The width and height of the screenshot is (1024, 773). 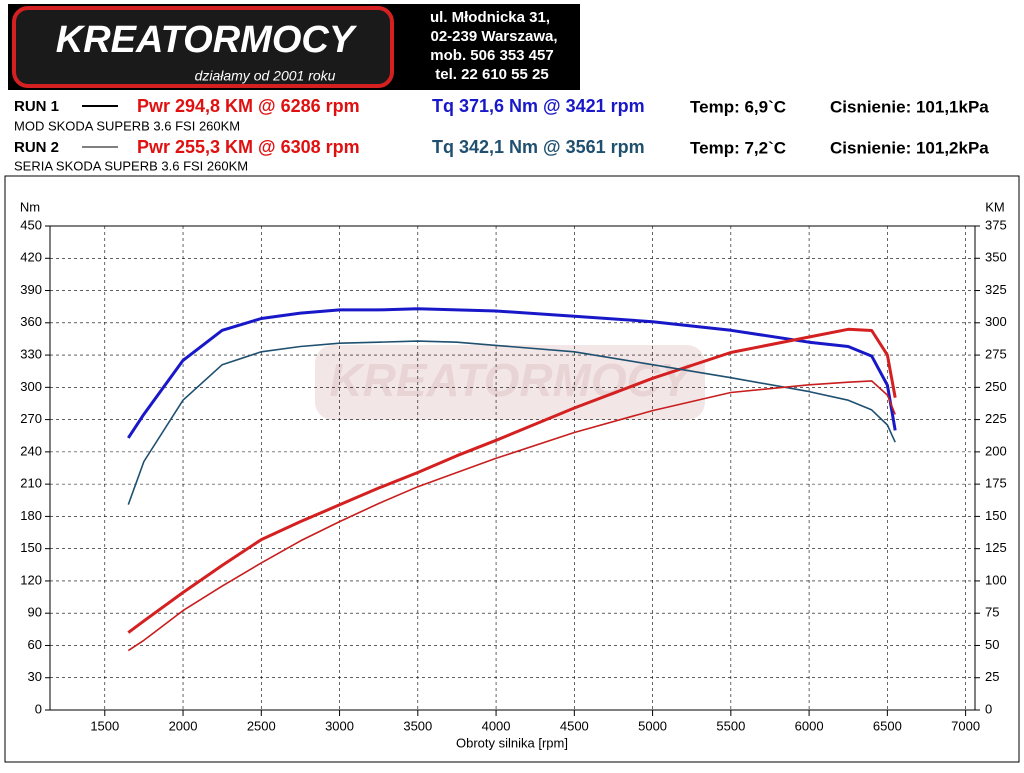 I want to click on x-tick-label: 5500, so click(x=730, y=725).